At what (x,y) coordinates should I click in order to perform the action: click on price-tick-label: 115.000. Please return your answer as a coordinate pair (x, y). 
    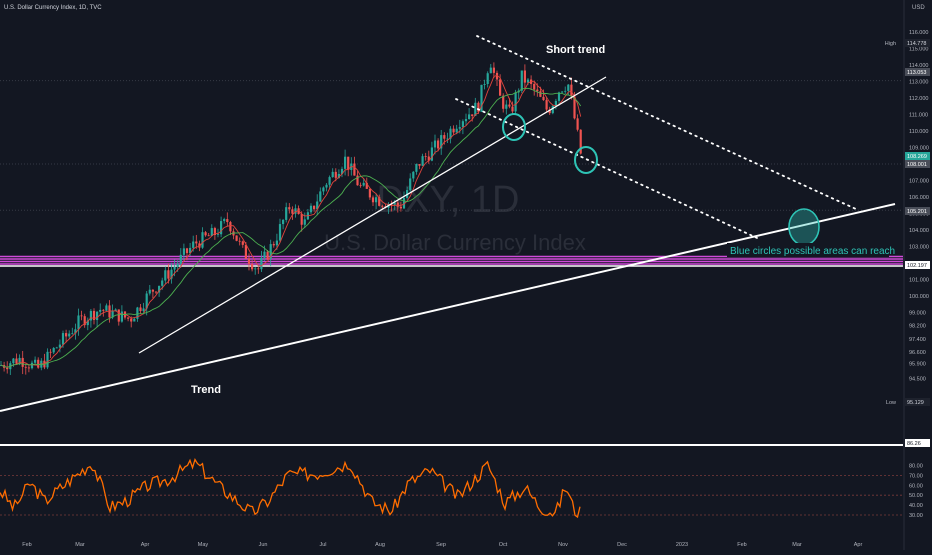
    Looking at the image, I should click on (918, 50).